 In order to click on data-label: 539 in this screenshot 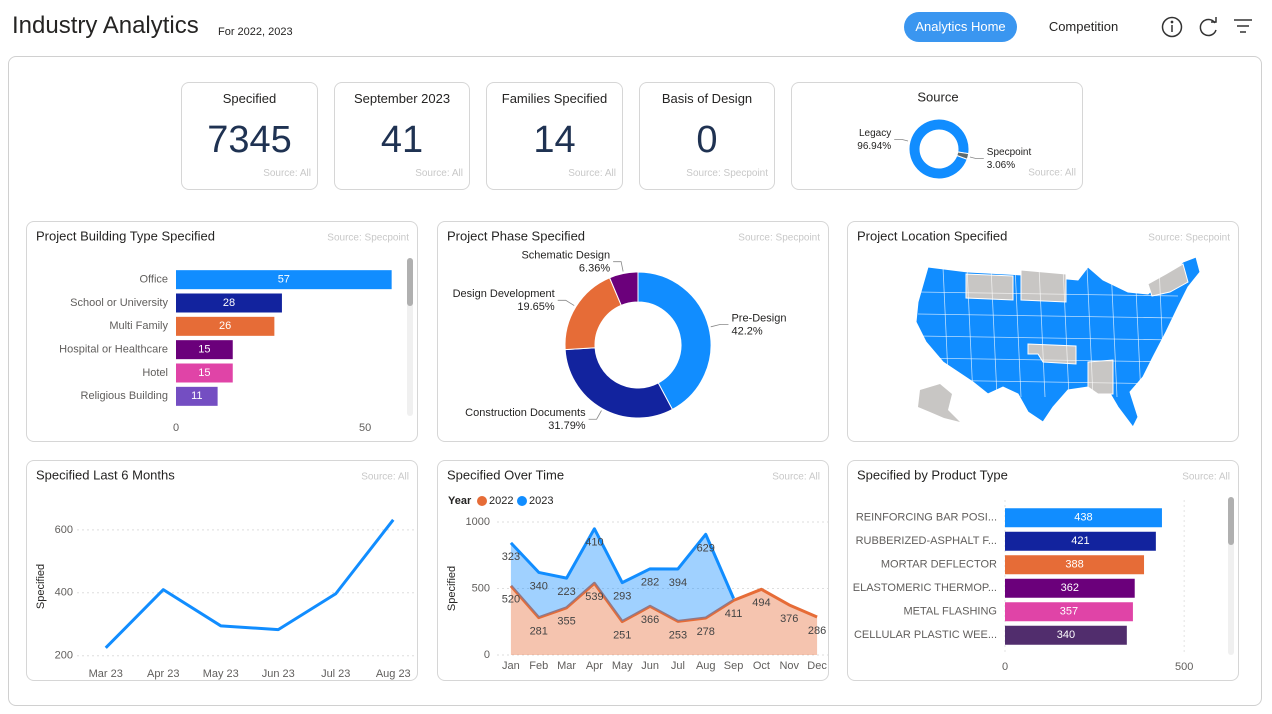, I will do `click(594, 597)`.